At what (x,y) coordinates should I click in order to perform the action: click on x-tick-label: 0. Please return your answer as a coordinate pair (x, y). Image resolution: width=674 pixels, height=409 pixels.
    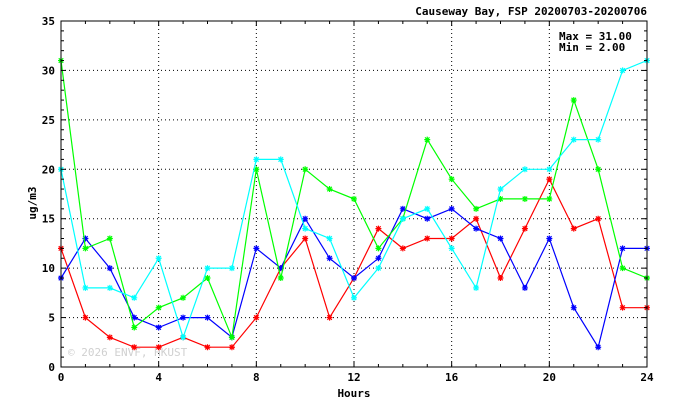
    Looking at the image, I should click on (61, 377).